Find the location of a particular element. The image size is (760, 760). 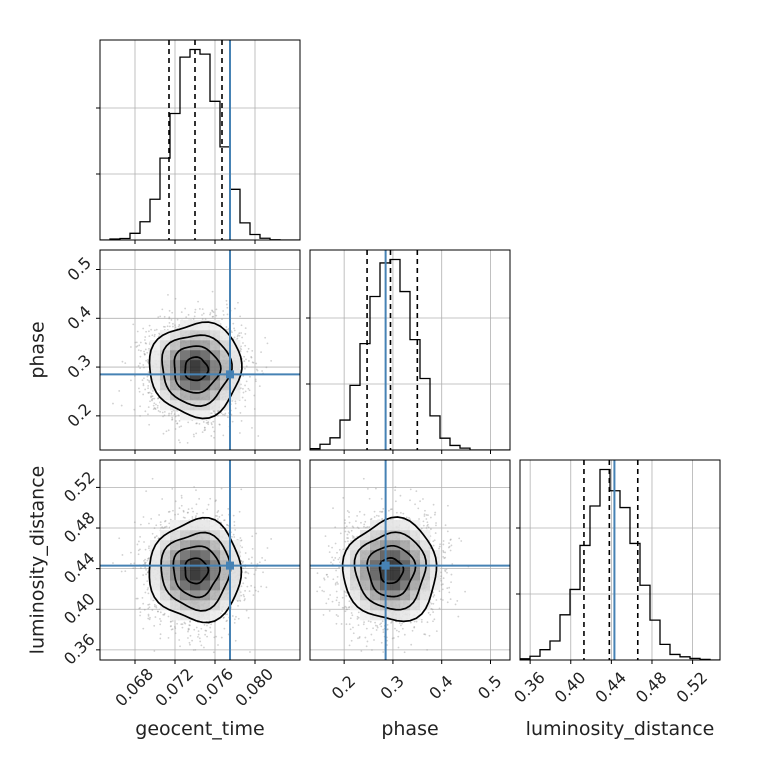

contour-1.5sigma is located at coordinates (197, 370).